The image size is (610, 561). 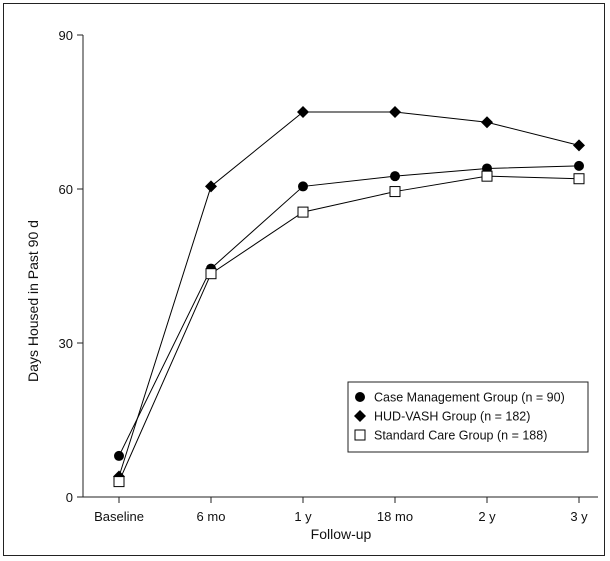 What do you see at coordinates (487, 516) in the screenshot?
I see `x-tick-label: 2 y` at bounding box center [487, 516].